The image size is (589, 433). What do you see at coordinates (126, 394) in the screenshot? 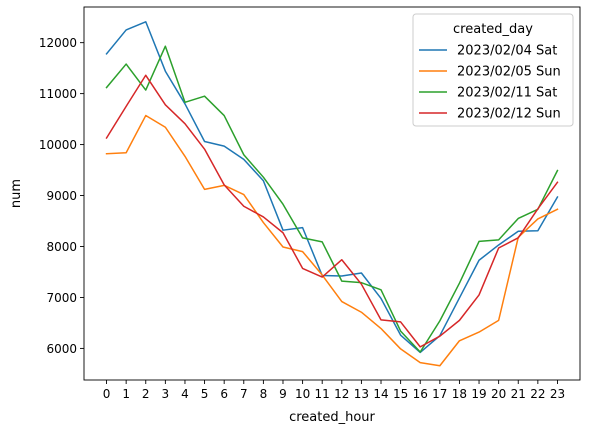
I see `x-tick-label: 1` at bounding box center [126, 394].